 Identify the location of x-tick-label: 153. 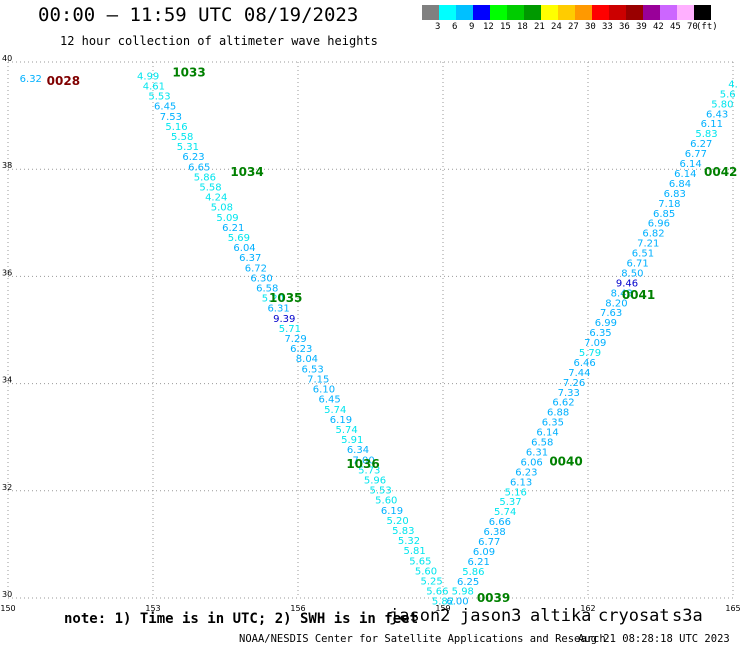
(152, 608).